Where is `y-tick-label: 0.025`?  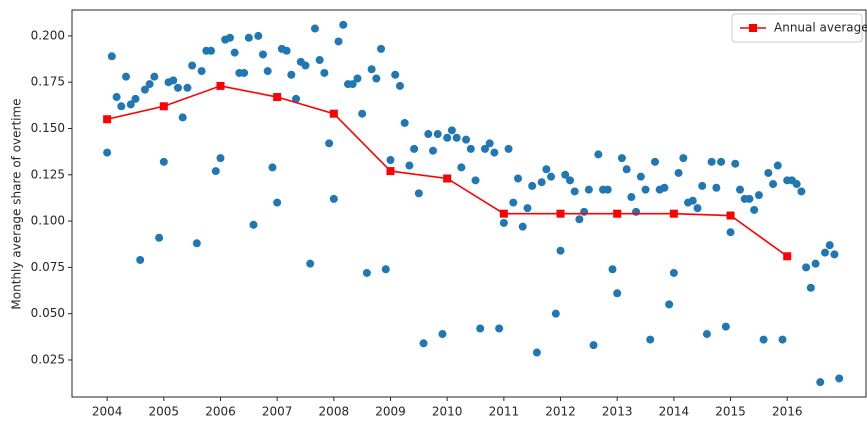 y-tick-label: 0.025 is located at coordinates (48, 359).